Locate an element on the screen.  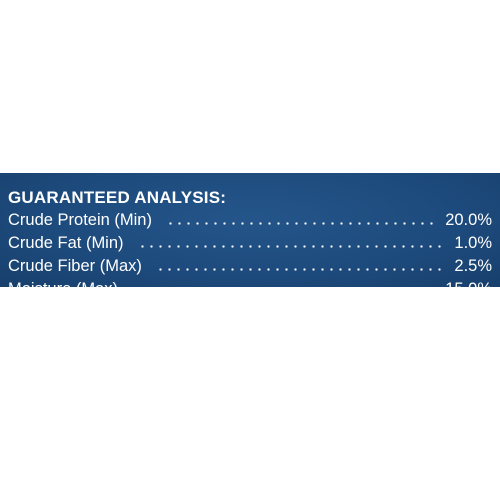
analysis-row: Crude Fat (Min) 1.0% is located at coordinates (250, 243).